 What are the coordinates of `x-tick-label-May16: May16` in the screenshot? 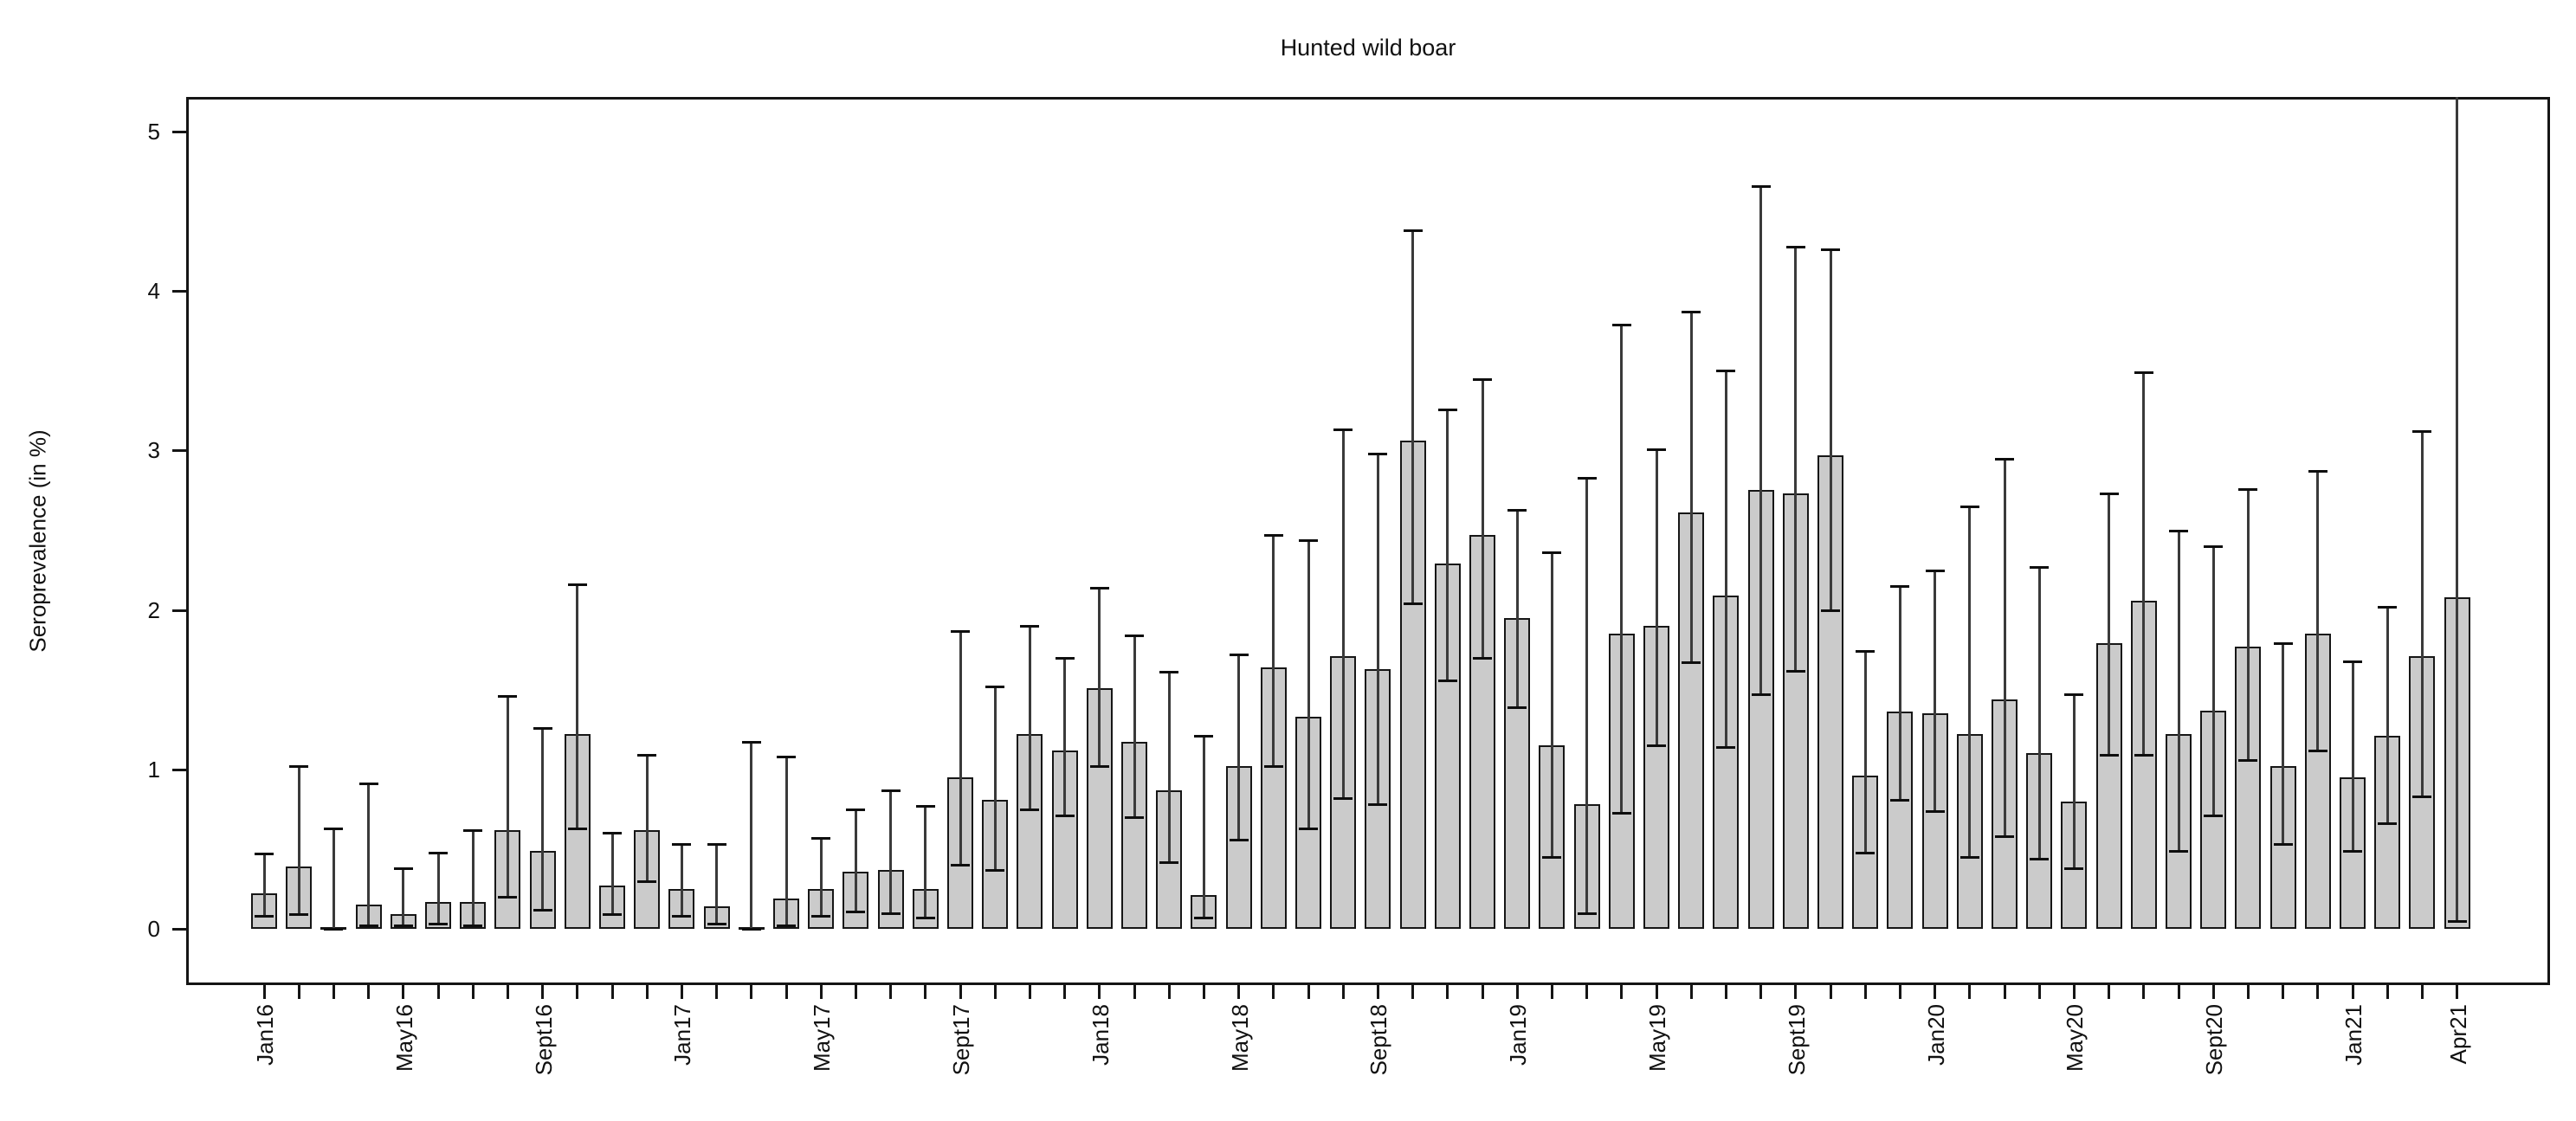 It's located at (404, 1038).